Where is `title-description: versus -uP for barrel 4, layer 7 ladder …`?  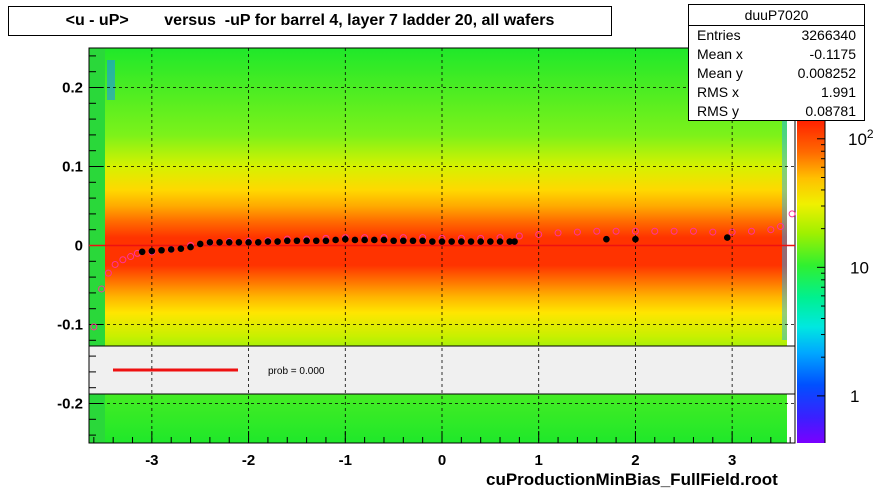
title-description: versus -uP for barrel 4, layer 7 ladder … is located at coordinates (359, 20).